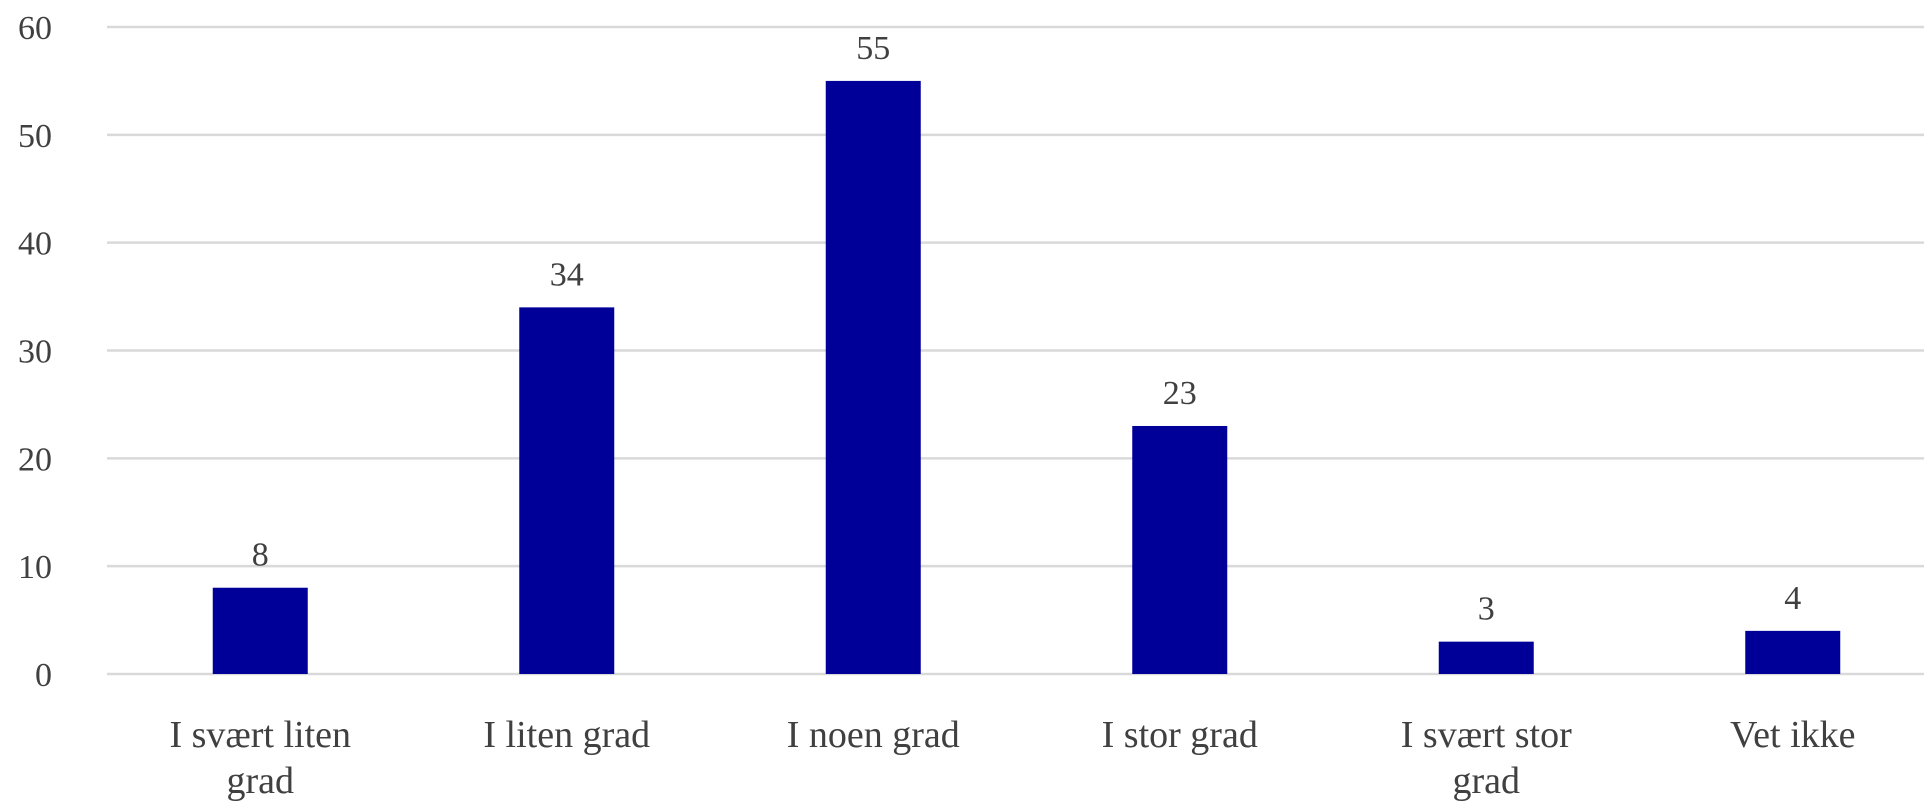 This screenshot has height=811, width=1924. What do you see at coordinates (873, 48) in the screenshot?
I see `data-label: 55` at bounding box center [873, 48].